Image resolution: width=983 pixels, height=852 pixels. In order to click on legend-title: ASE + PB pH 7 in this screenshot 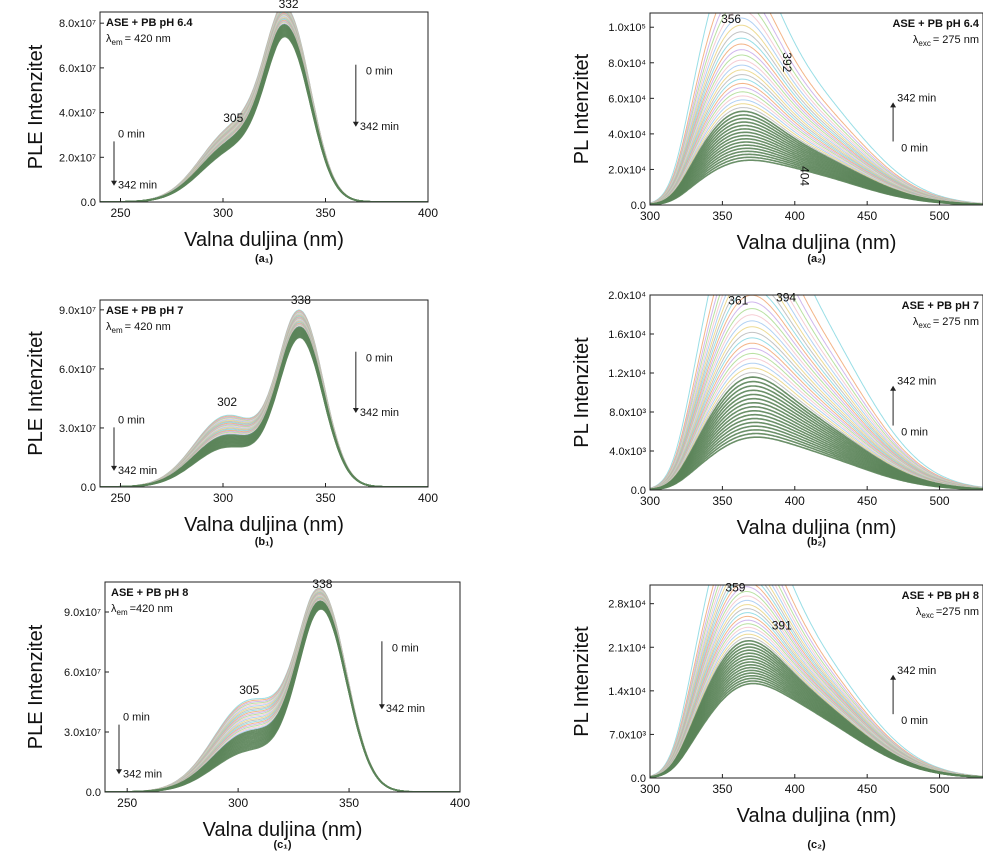, I will do `click(940, 306)`.